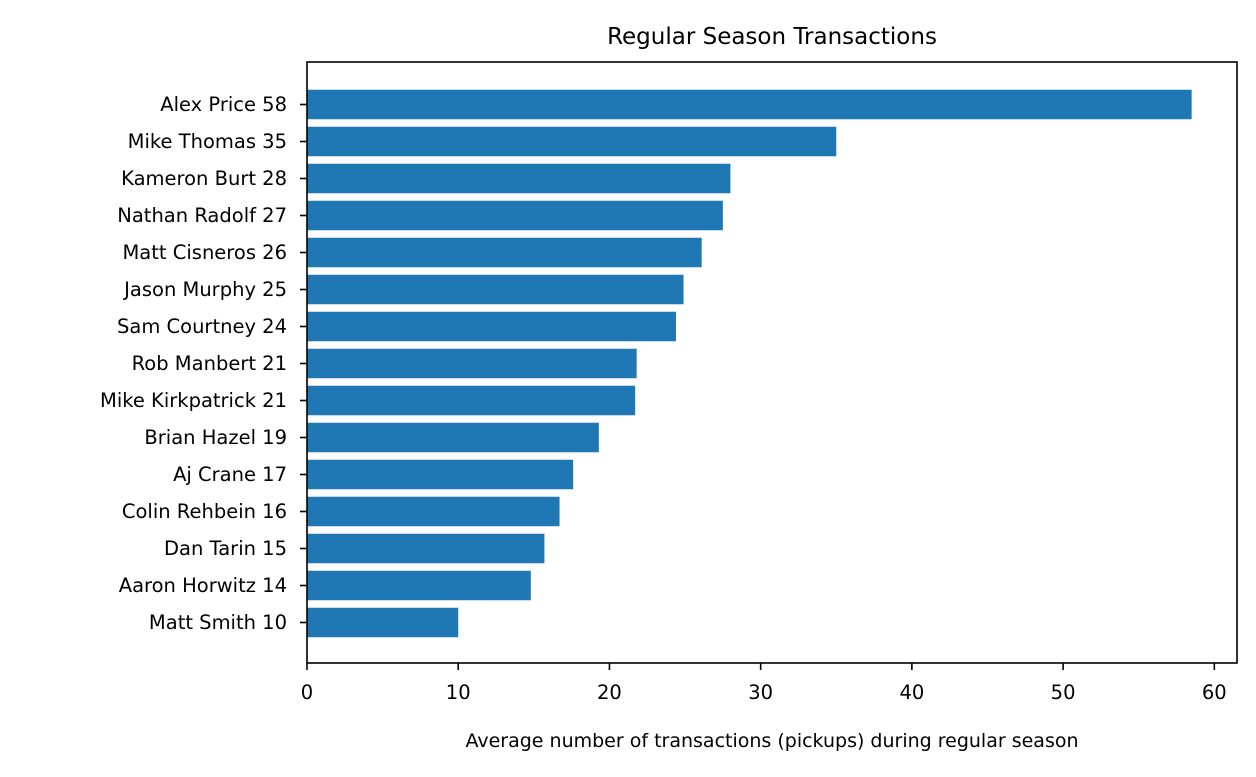 This screenshot has width=1256, height=777. What do you see at coordinates (760, 692) in the screenshot?
I see `x-tick-label: 30` at bounding box center [760, 692].